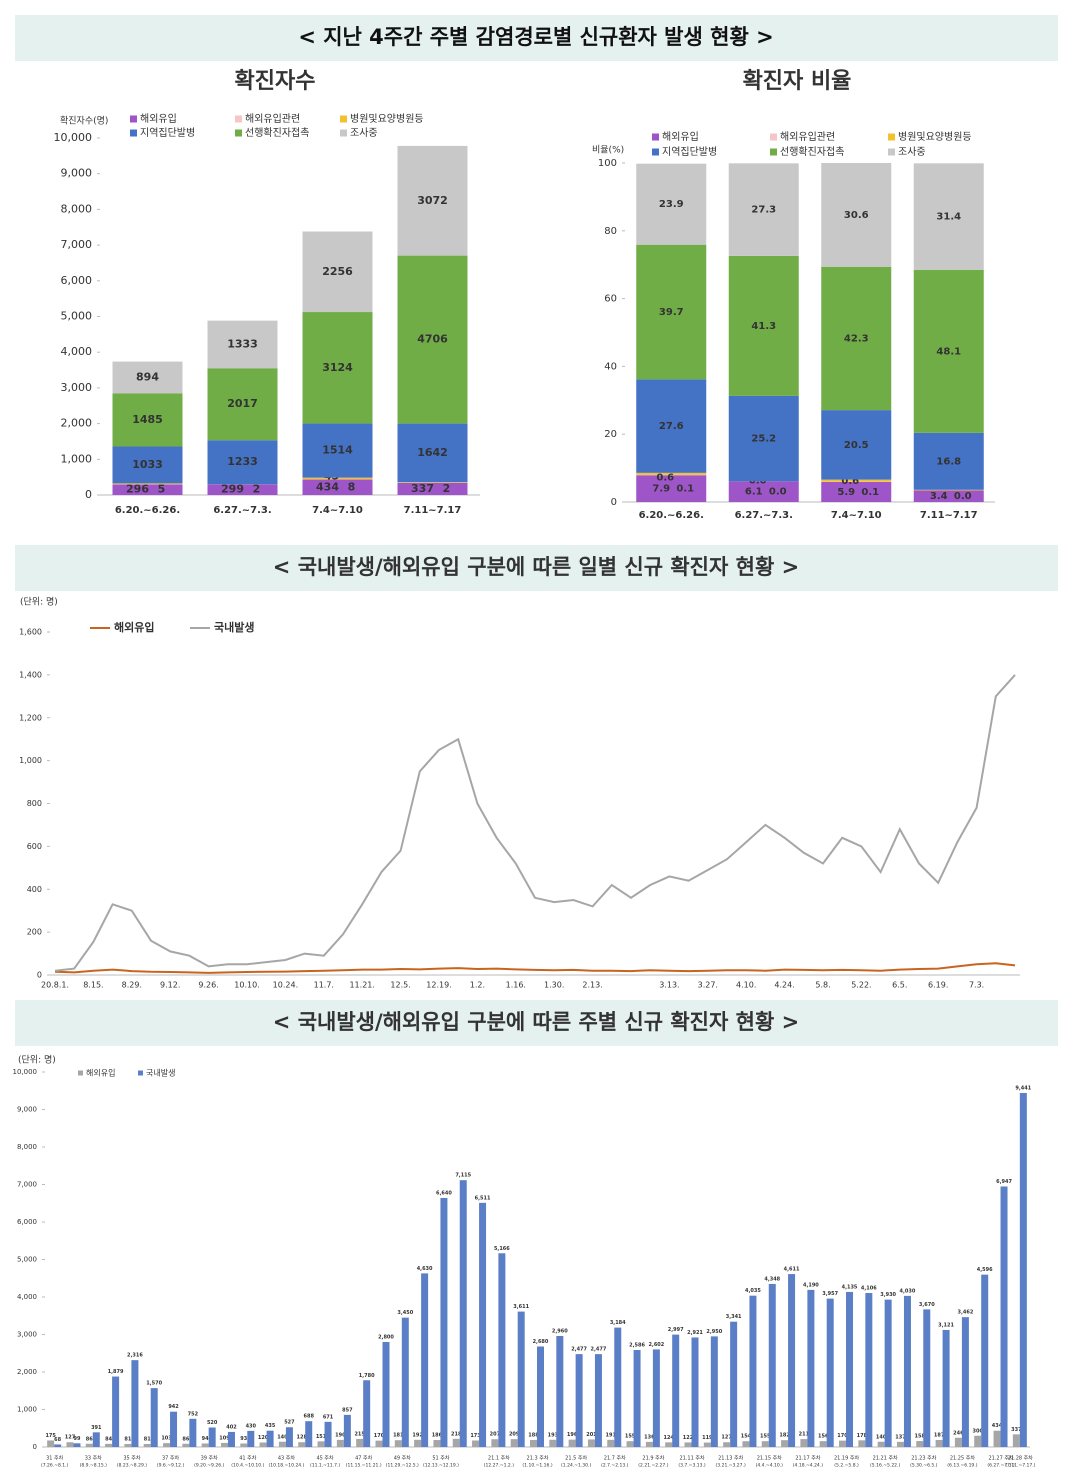 The width and height of the screenshot is (1080, 1472). Describe the element at coordinates (948, 217) in the screenshot. I see `value-label: 31.4` at that location.